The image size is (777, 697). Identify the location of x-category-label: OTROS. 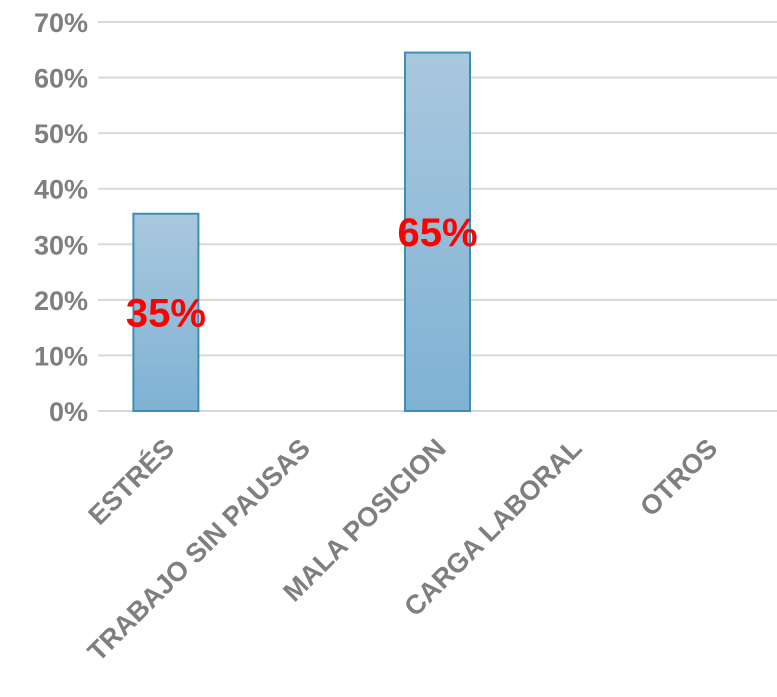
(678, 477).